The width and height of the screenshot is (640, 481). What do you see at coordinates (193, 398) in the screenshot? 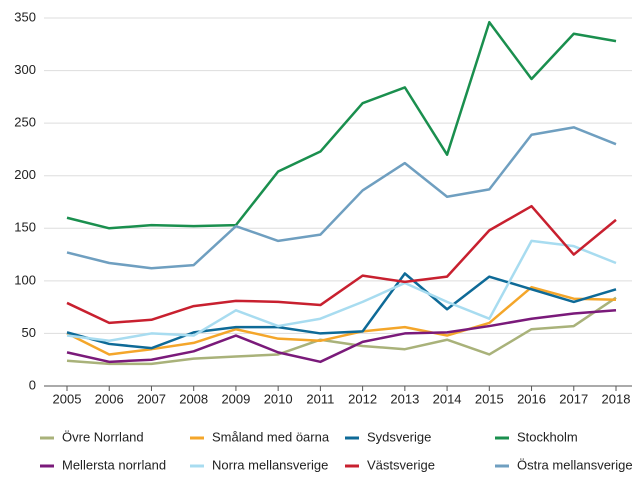
I see `x-tick-label: 2008` at bounding box center [193, 398].